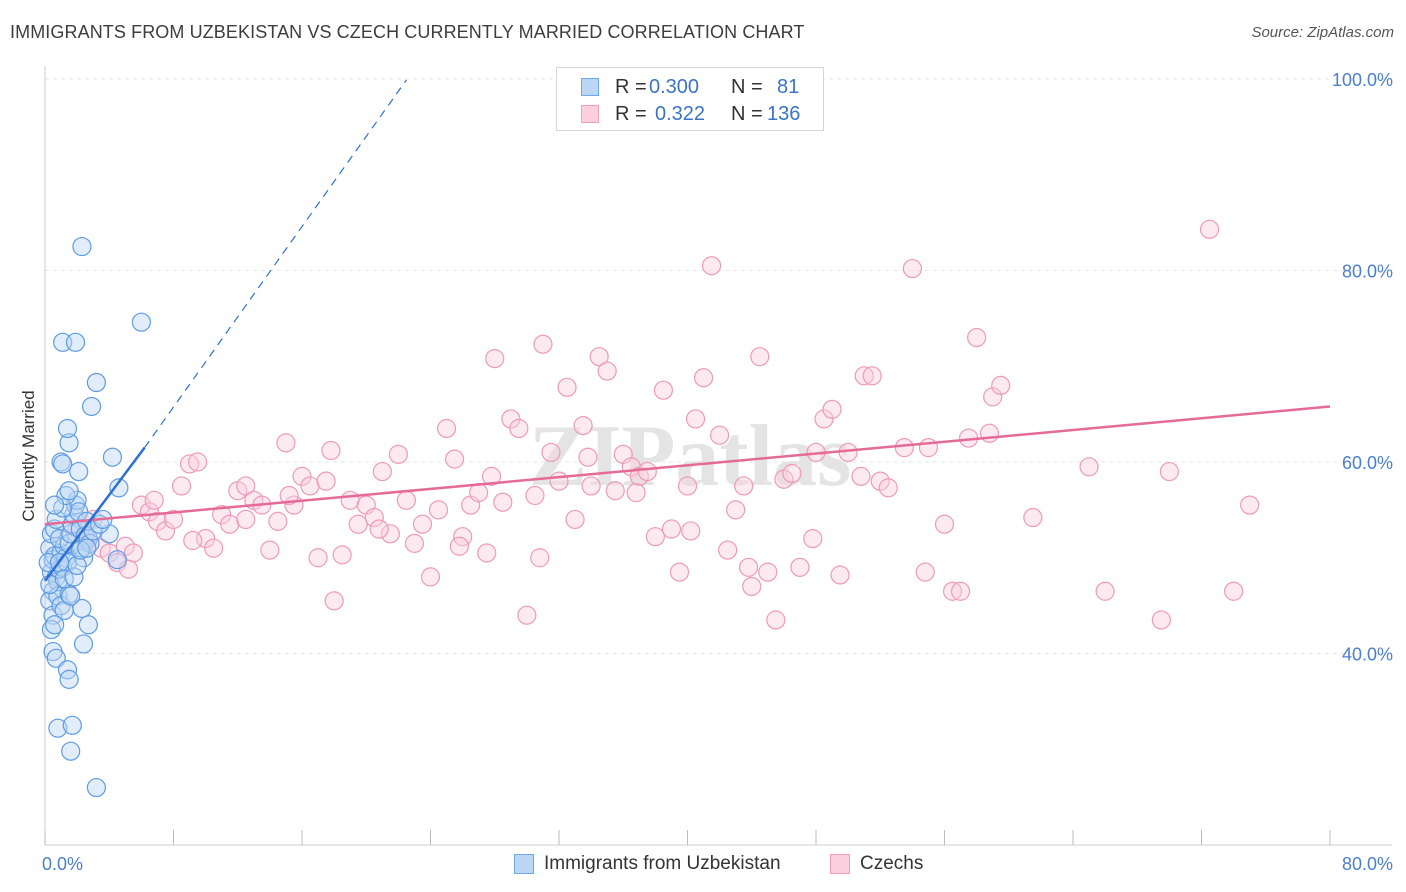 The image size is (1406, 892). Describe the element at coordinates (590, 87) in the screenshot. I see `legend-swatch-blue` at that location.